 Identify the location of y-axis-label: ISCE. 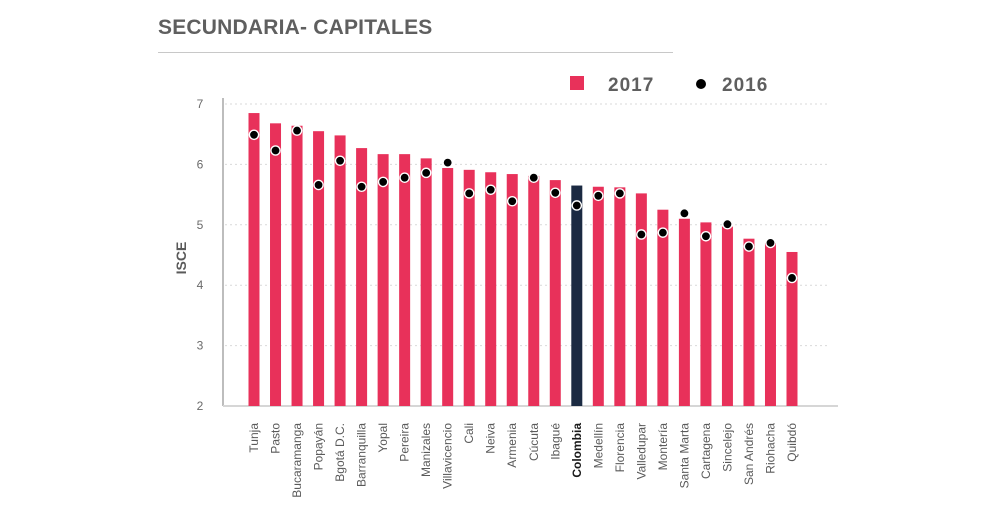
(181, 258).